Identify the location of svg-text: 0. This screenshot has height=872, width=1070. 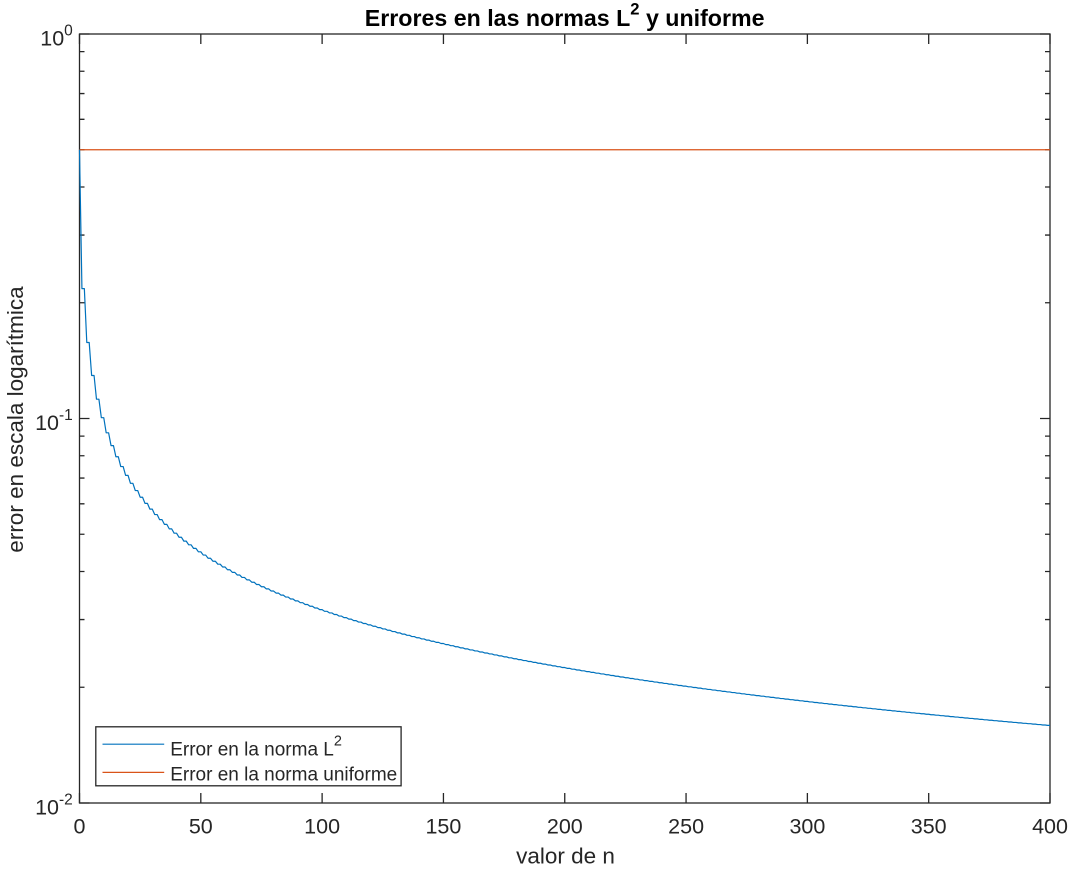
(80, 827).